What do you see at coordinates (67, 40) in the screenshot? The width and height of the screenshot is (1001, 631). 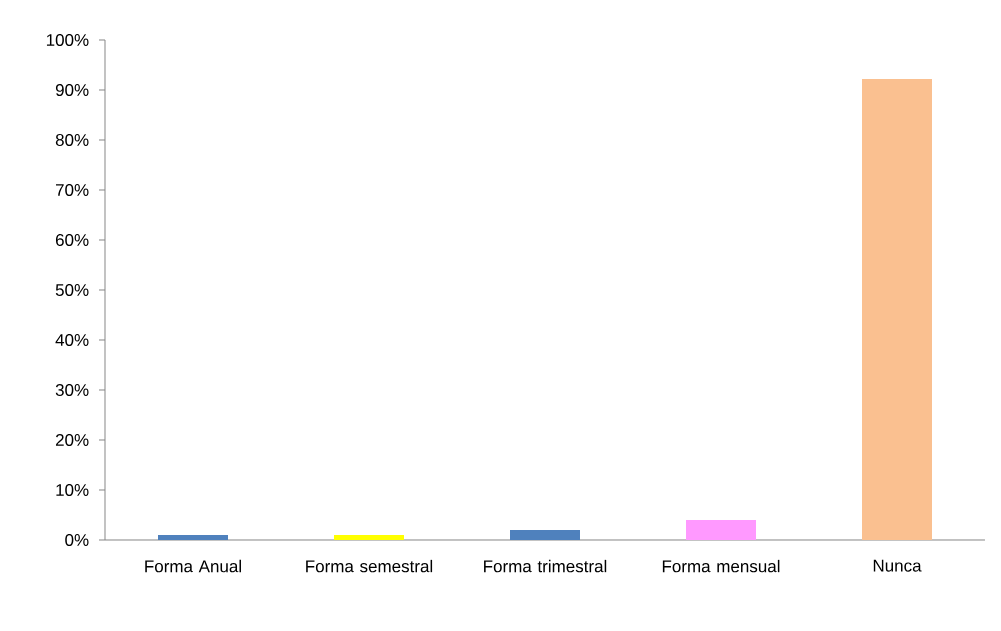 I see `y-tick-label: 100%` at bounding box center [67, 40].